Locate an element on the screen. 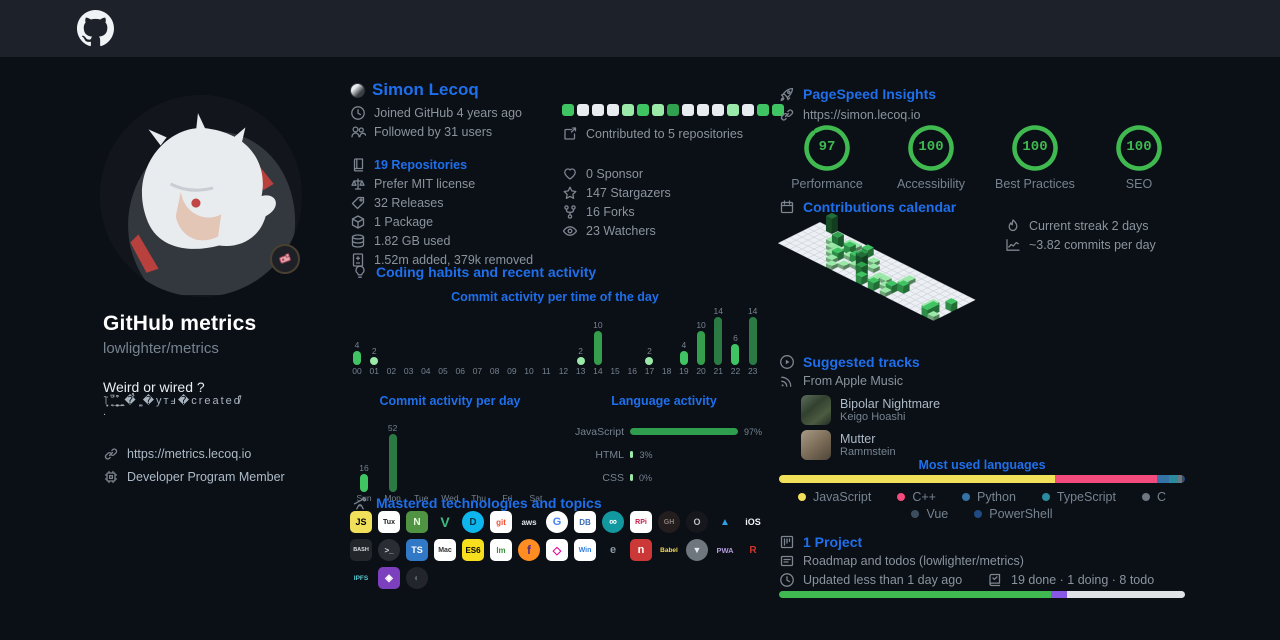 This screenshot has width=1280, height=640. track-item: Bipolar Nightmare Keigo Hoashi is located at coordinates (870, 410).